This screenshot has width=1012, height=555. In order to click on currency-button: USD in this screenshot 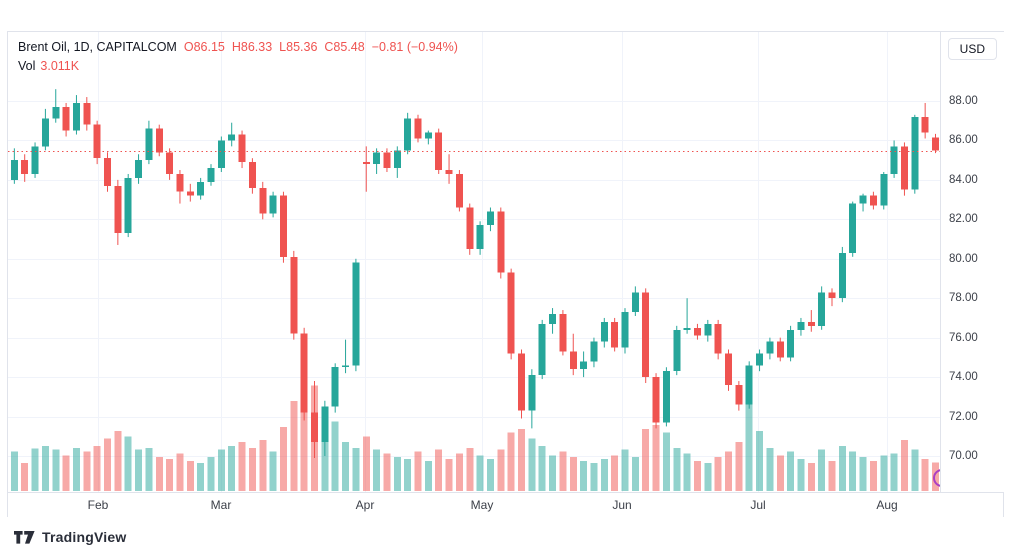, I will do `click(972, 49)`.